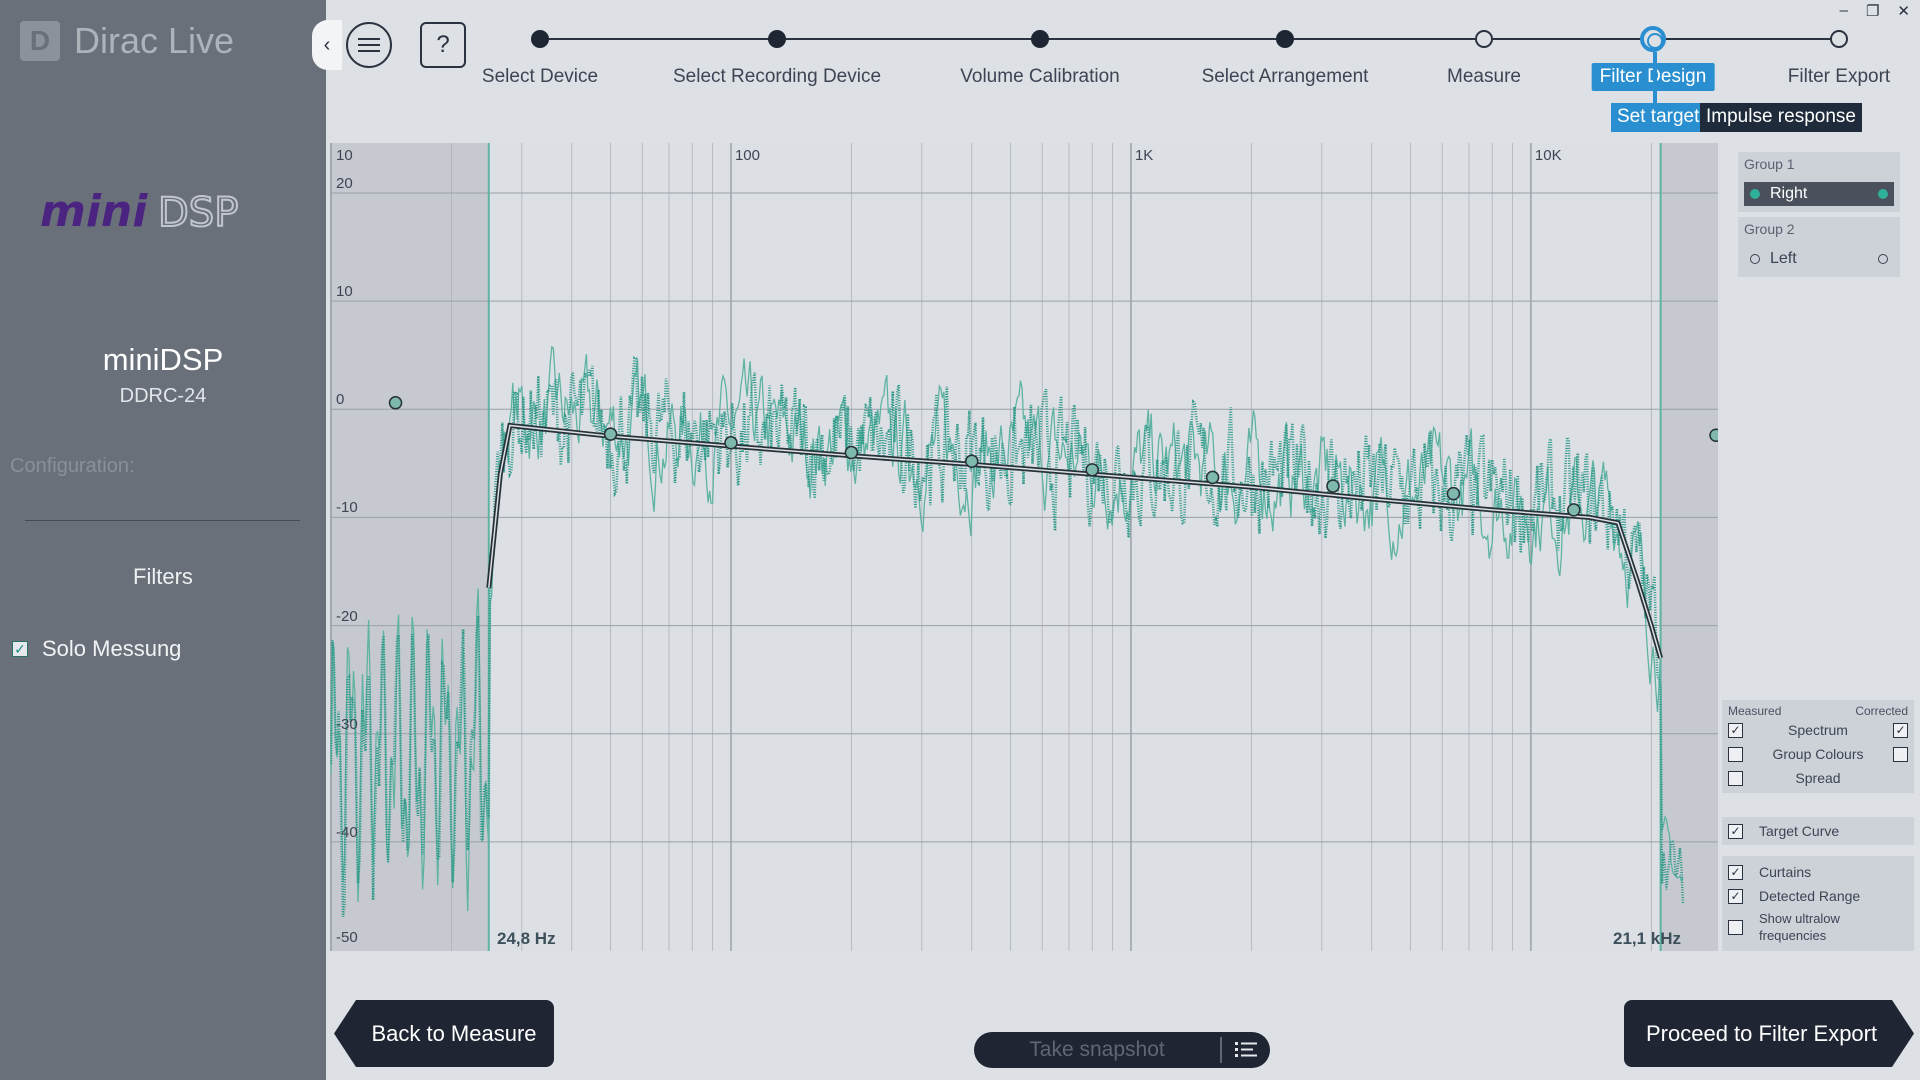  What do you see at coordinates (72, 466) in the screenshot?
I see `configuration-label: Configuration:` at bounding box center [72, 466].